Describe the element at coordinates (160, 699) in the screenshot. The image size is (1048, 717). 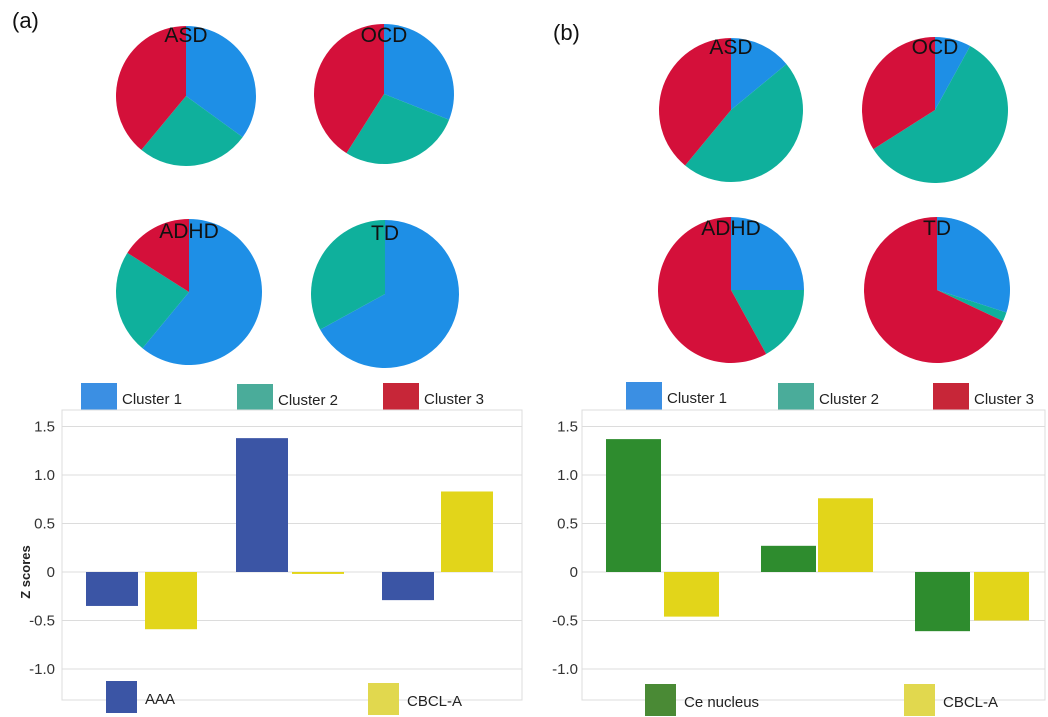
I see `legend-label-aaa: AAA` at that location.